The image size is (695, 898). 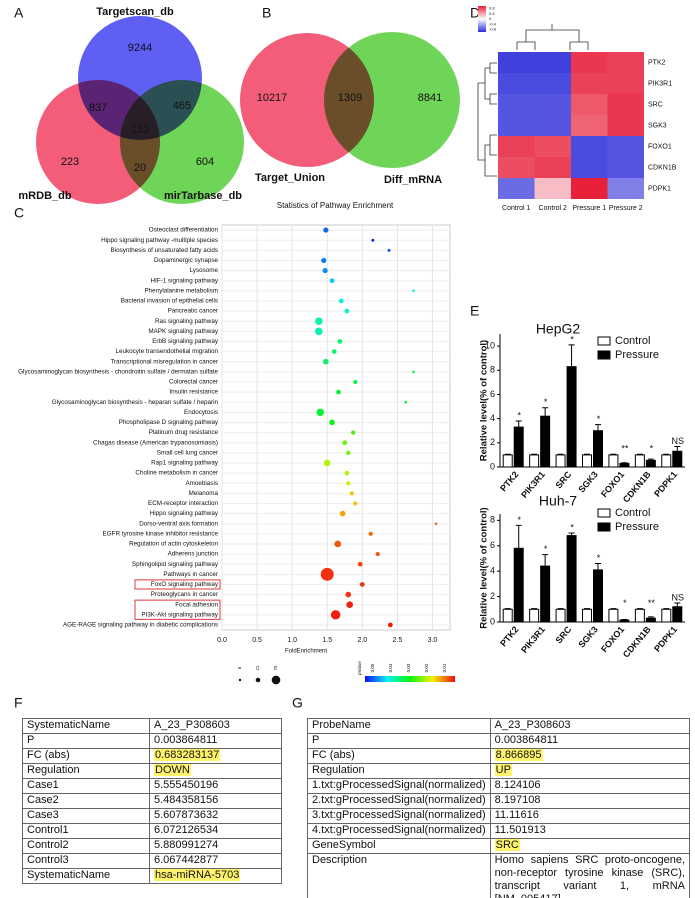 I want to click on color-legend-title: pValue, so click(x=359, y=668).